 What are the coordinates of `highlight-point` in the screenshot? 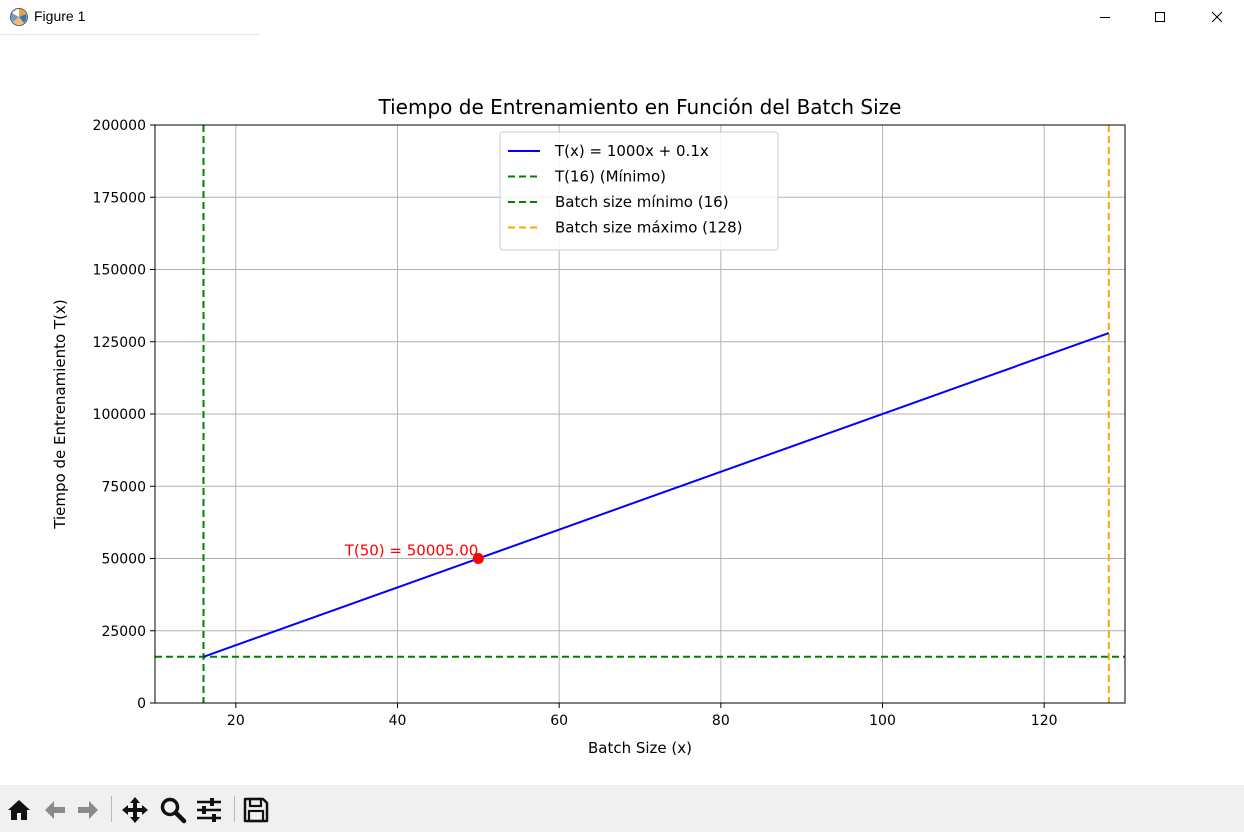 It's located at (478, 558).